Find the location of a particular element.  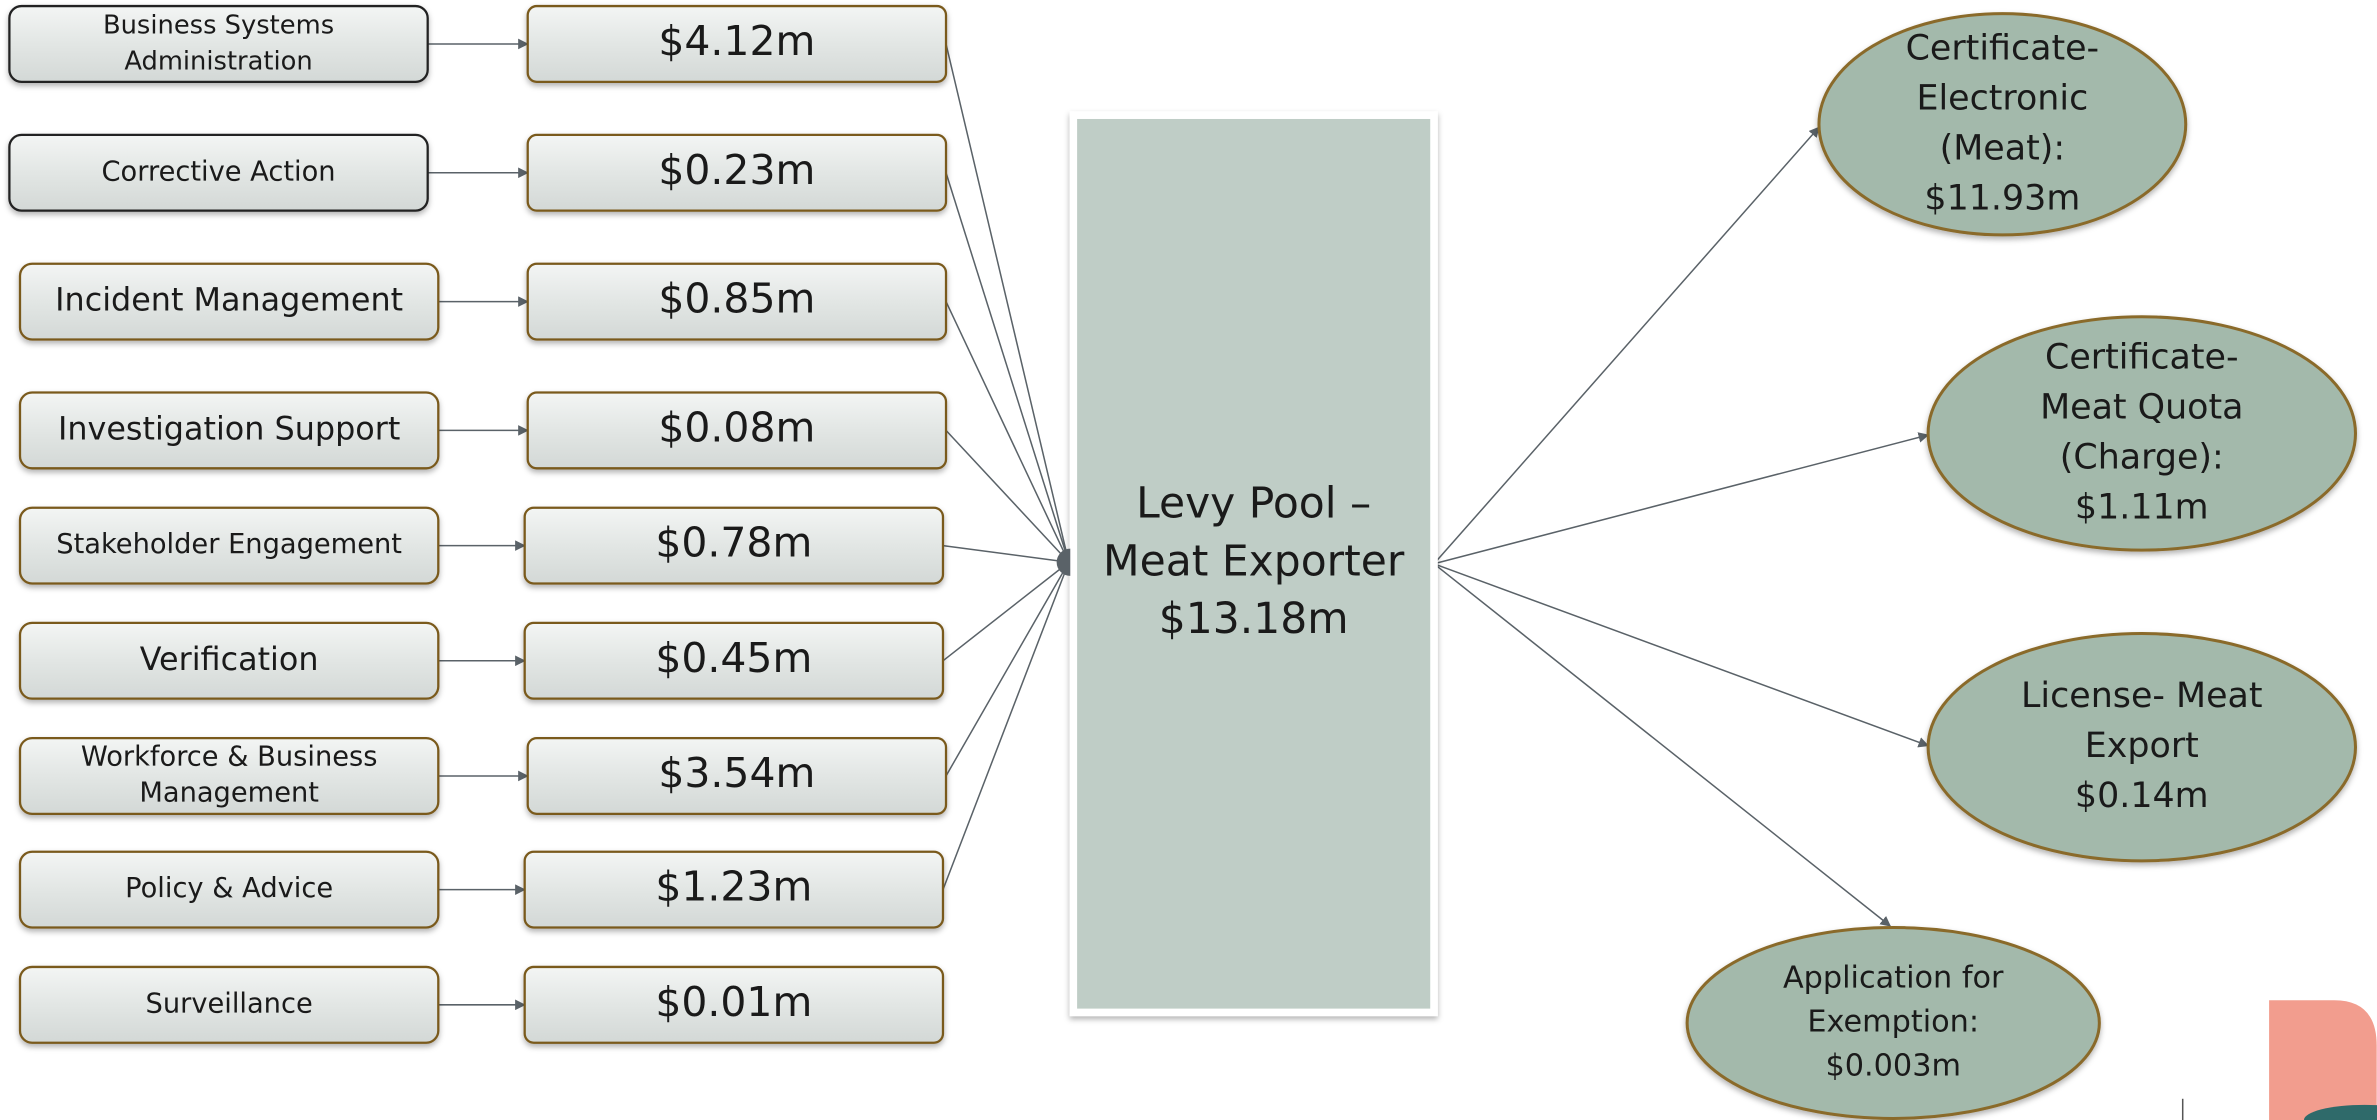

output-label: (Charge): is located at coordinates (2142, 457).